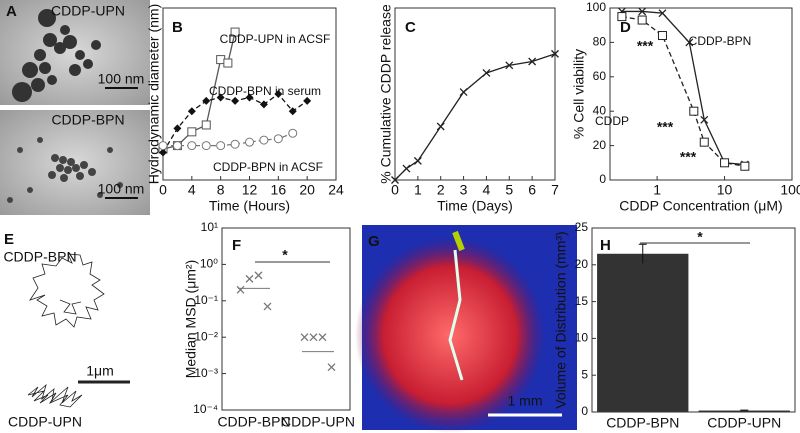  I want to click on image-label: 100 nm, so click(121, 79).